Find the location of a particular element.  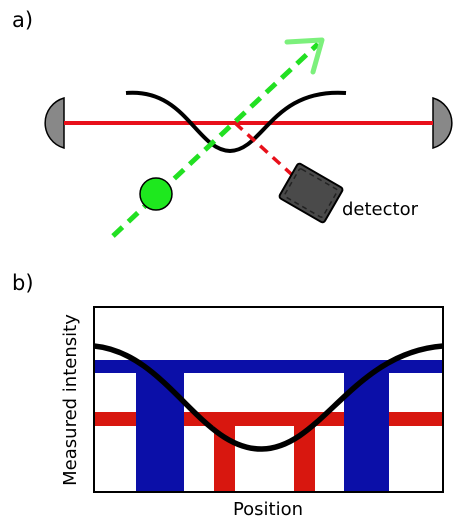

left-mirror is located at coordinates (54, 123).